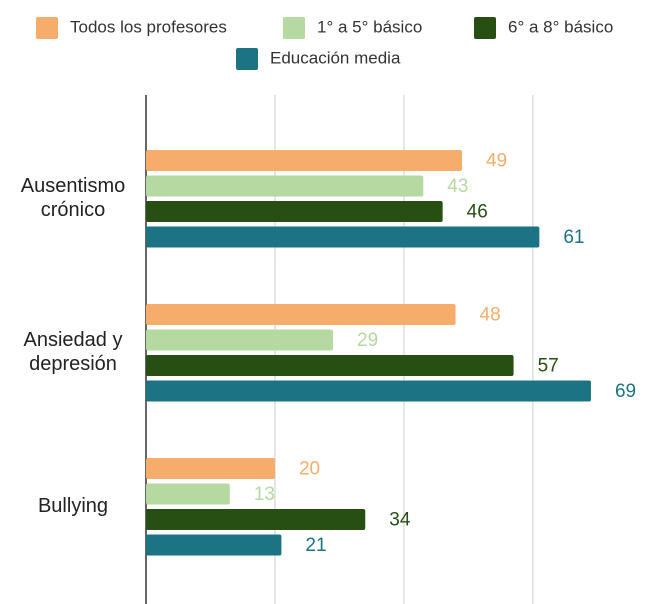 The image size is (648, 604). I want to click on value-label: 34, so click(400, 520).